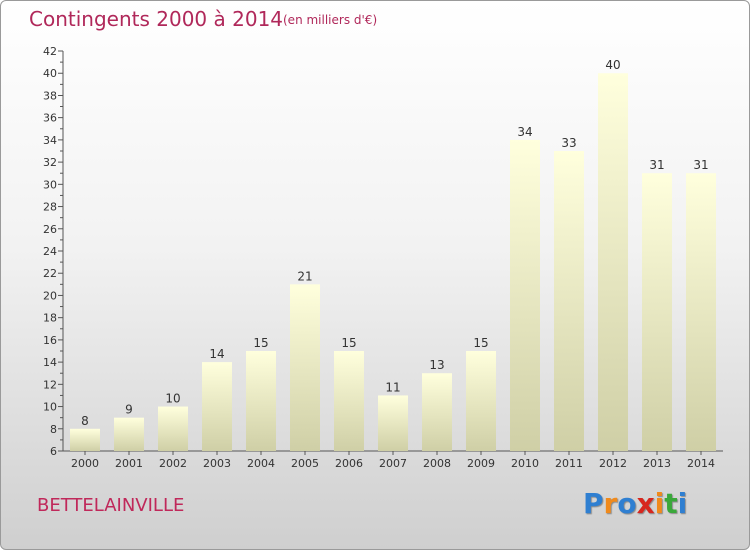 The width and height of the screenshot is (750, 550). I want to click on data-label: 13, so click(436, 365).